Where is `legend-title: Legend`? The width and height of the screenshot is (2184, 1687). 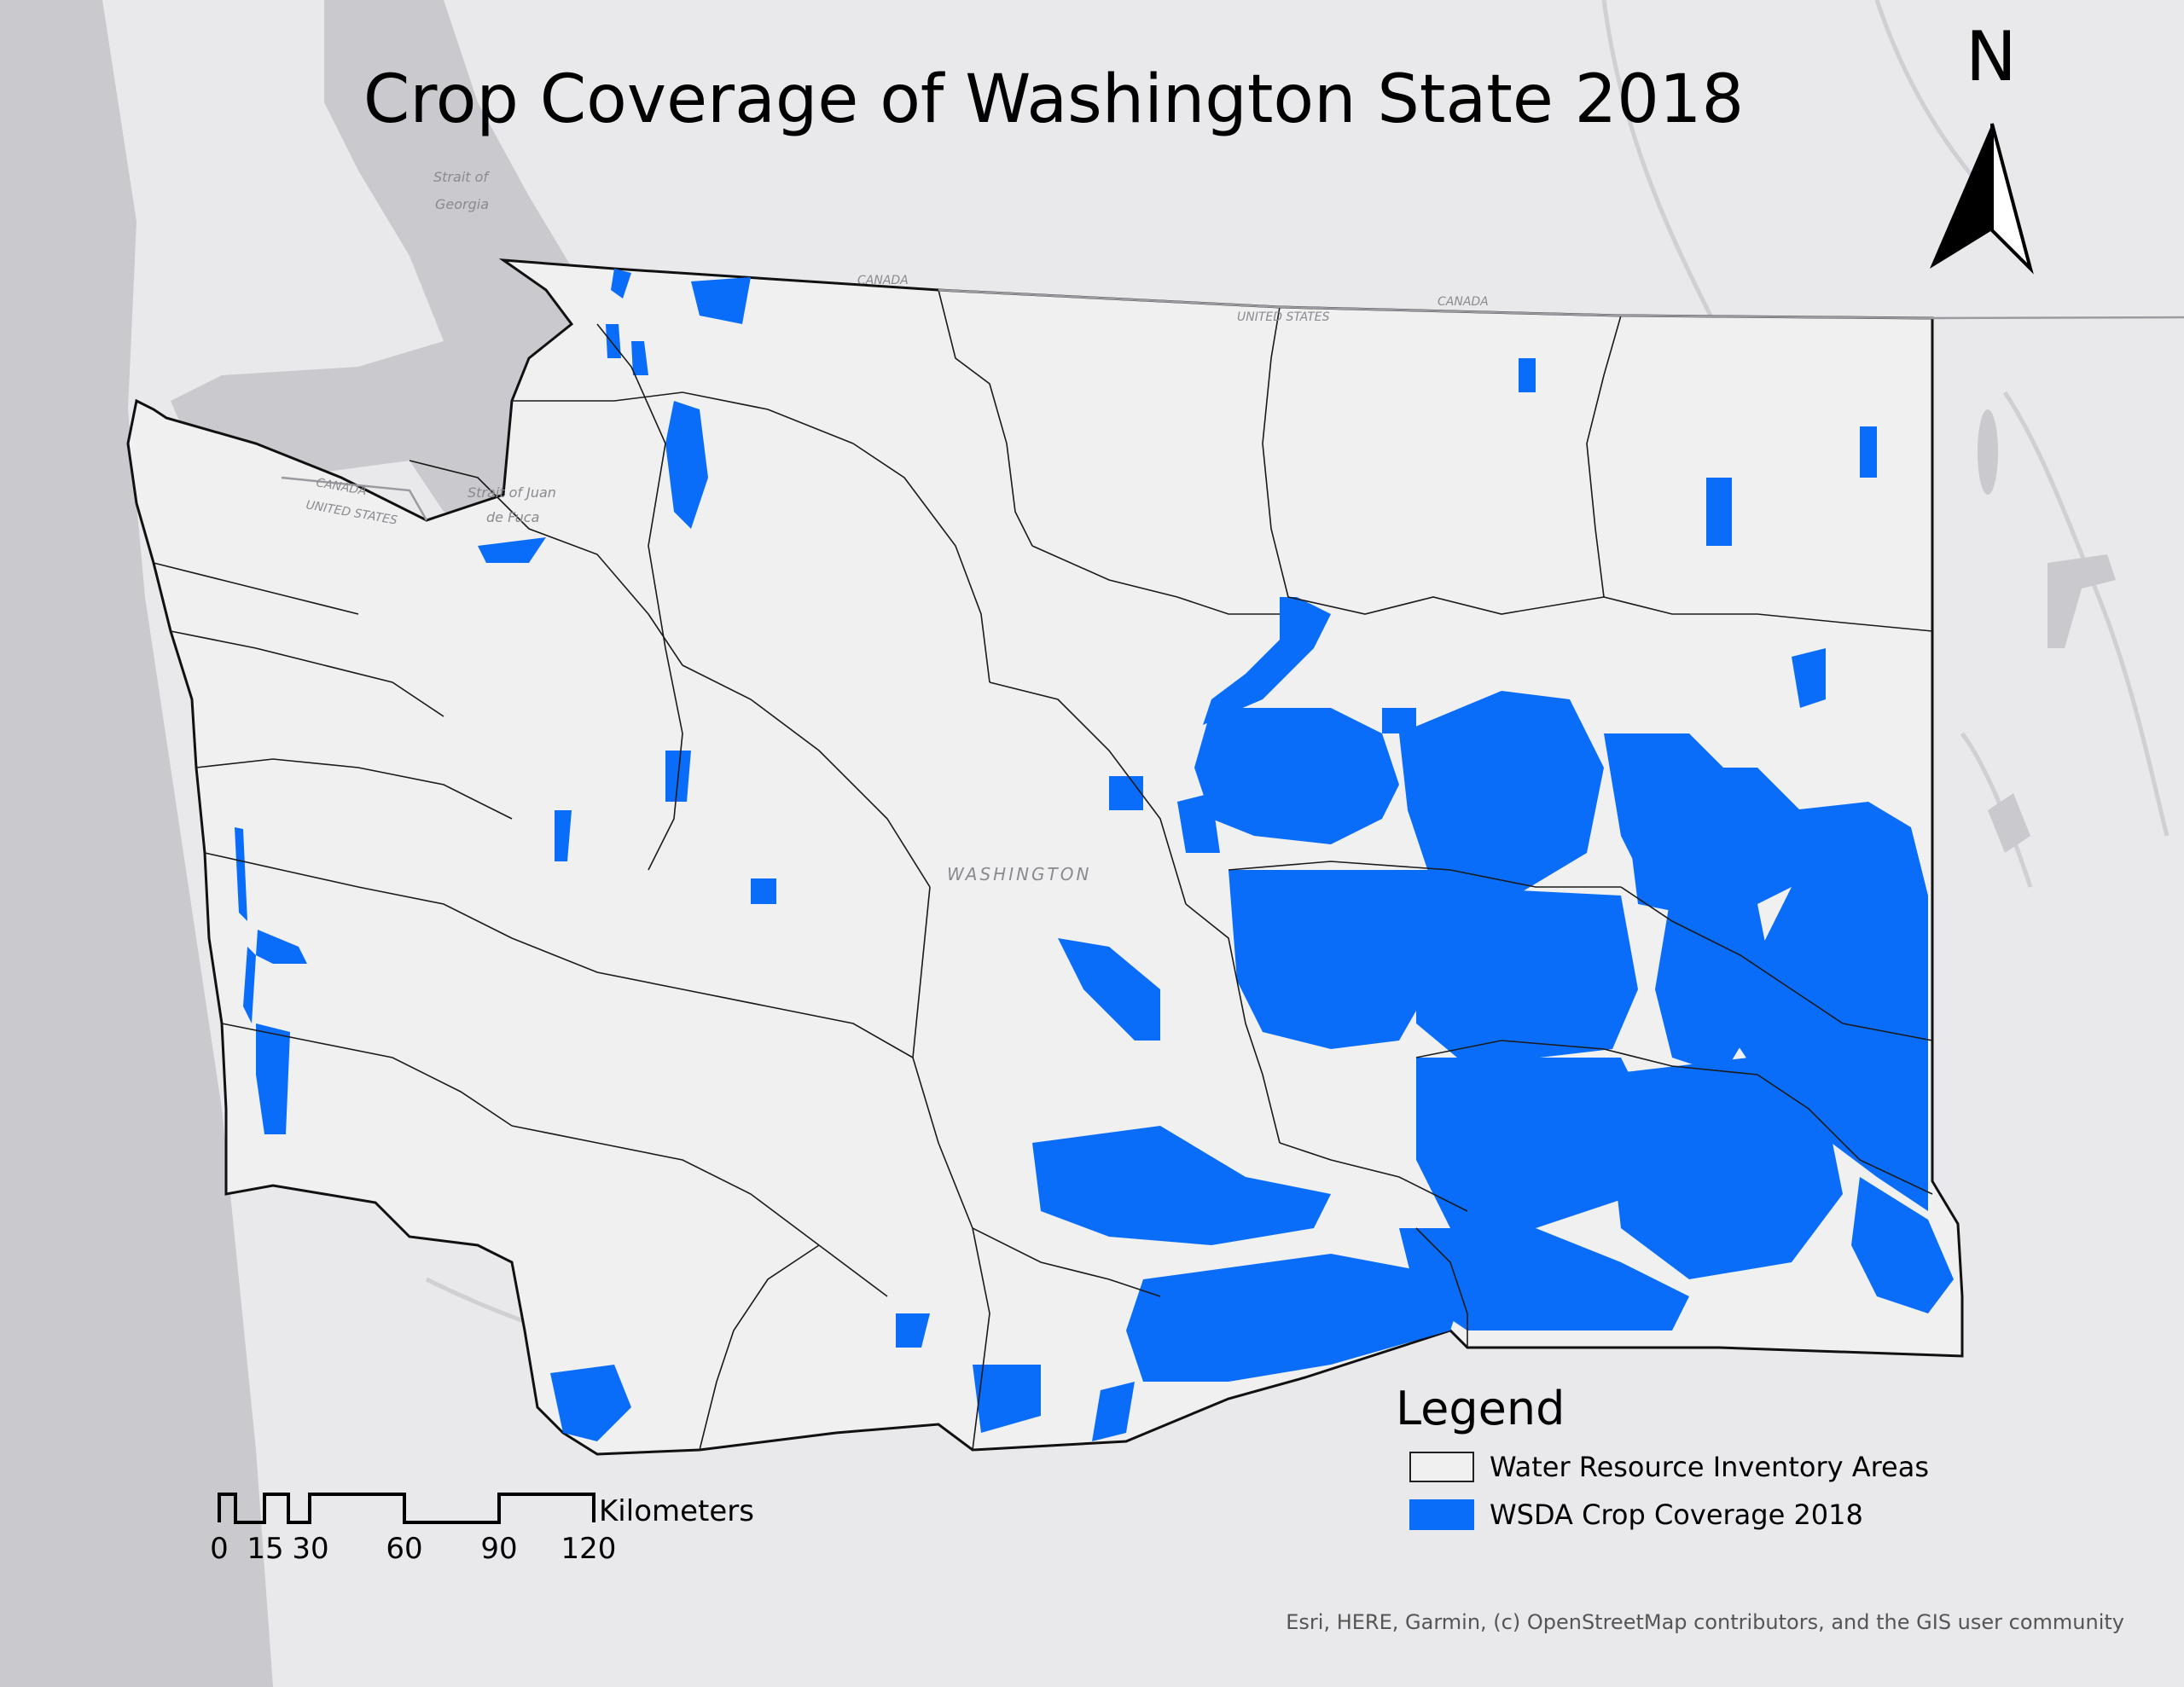
legend-title: Legend is located at coordinates (1480, 1408).